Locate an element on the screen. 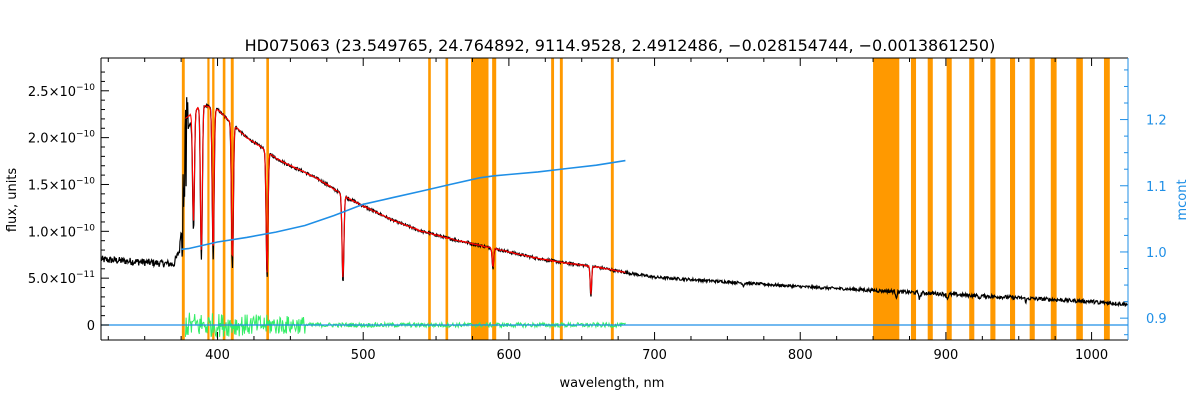  x-tick-label: 600 is located at coordinates (508, 355).